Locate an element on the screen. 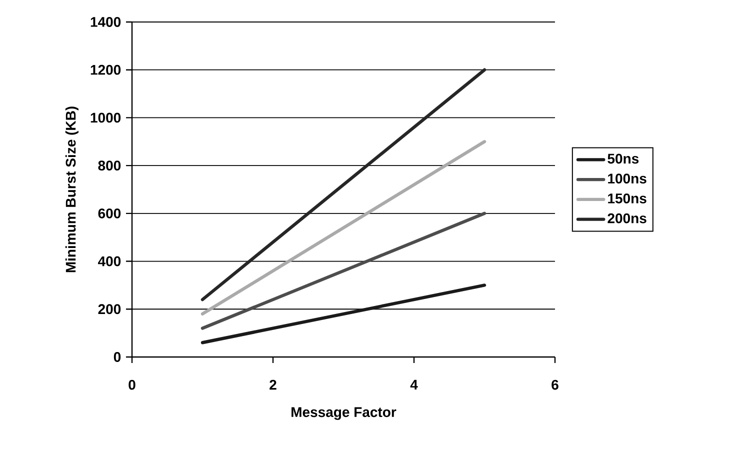  y-tick-label: 600 is located at coordinates (109, 213).